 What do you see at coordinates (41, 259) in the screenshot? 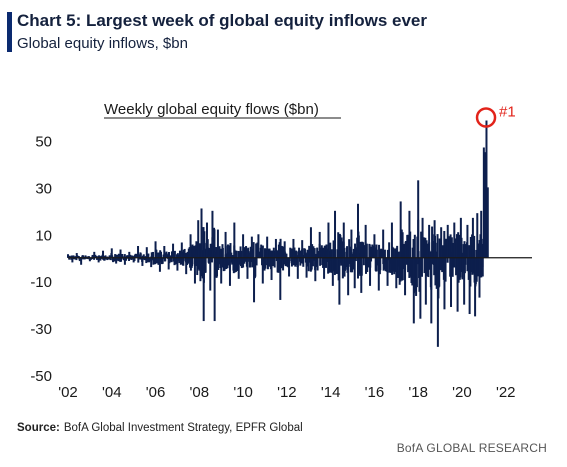
I see `y-axis-labels: 50 30 10 -10 -30 -50` at bounding box center [41, 259].